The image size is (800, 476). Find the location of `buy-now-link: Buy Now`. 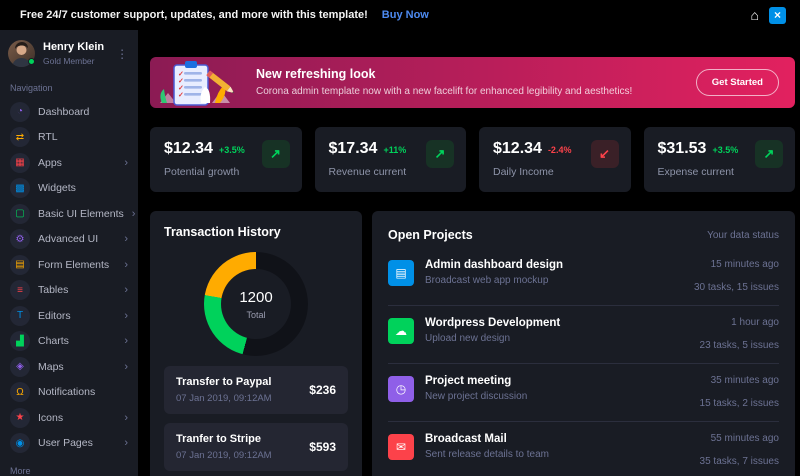

buy-now-link: Buy Now is located at coordinates (405, 15).